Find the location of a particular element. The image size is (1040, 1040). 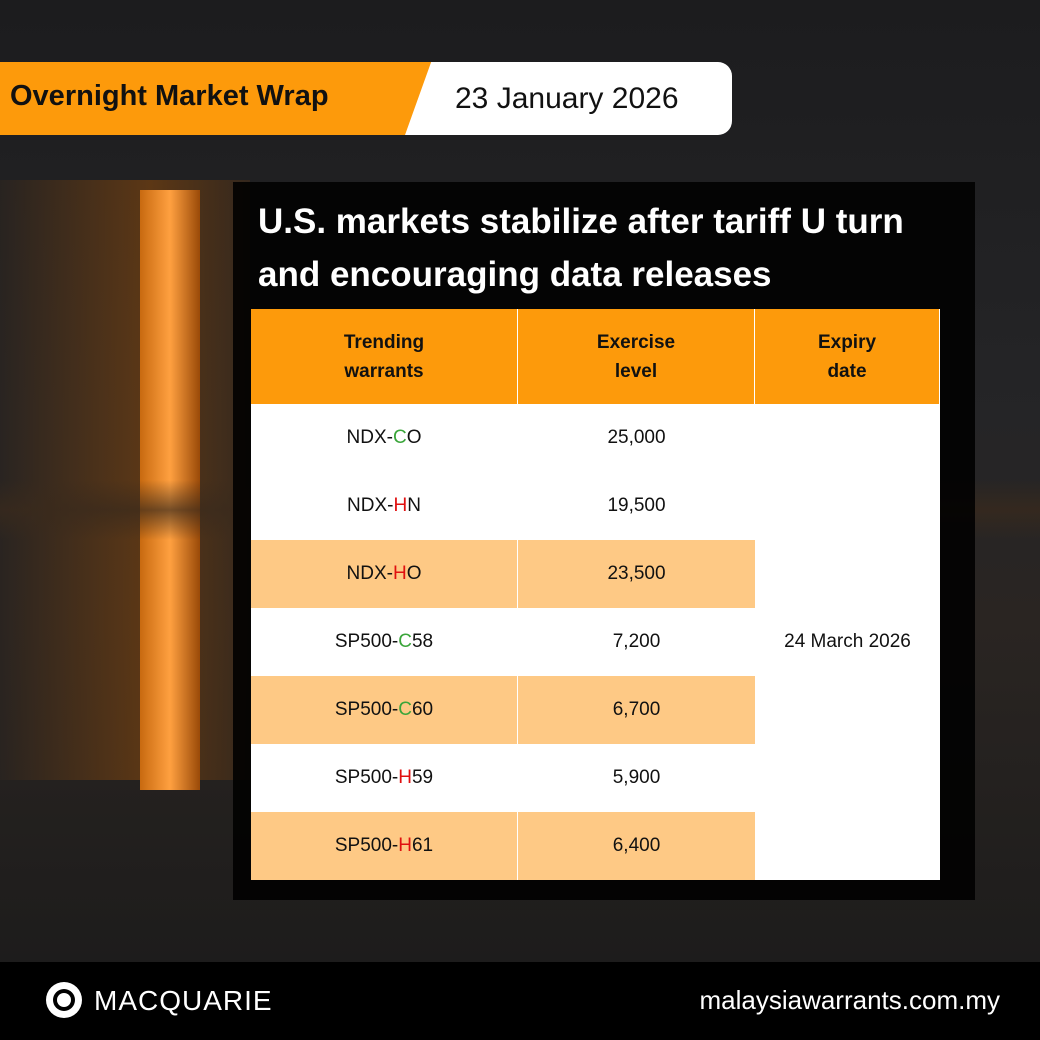

column-header: Trending warrants is located at coordinates (384, 356).